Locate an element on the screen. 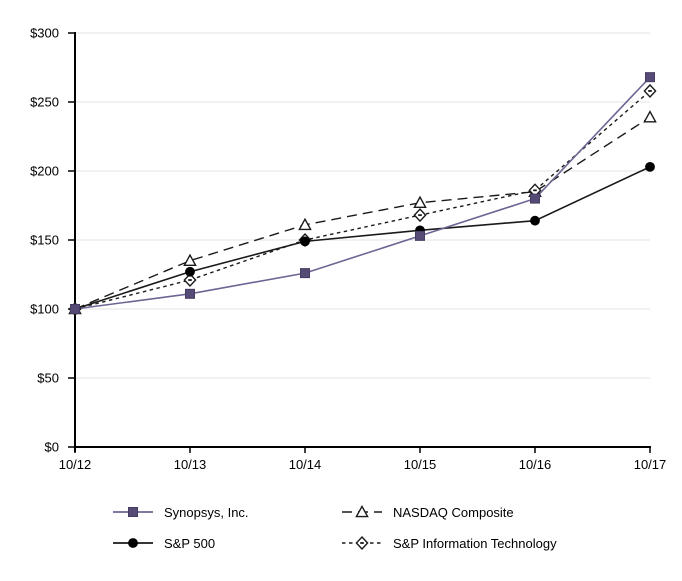  x-axis-label: 10/13 is located at coordinates (190, 464).